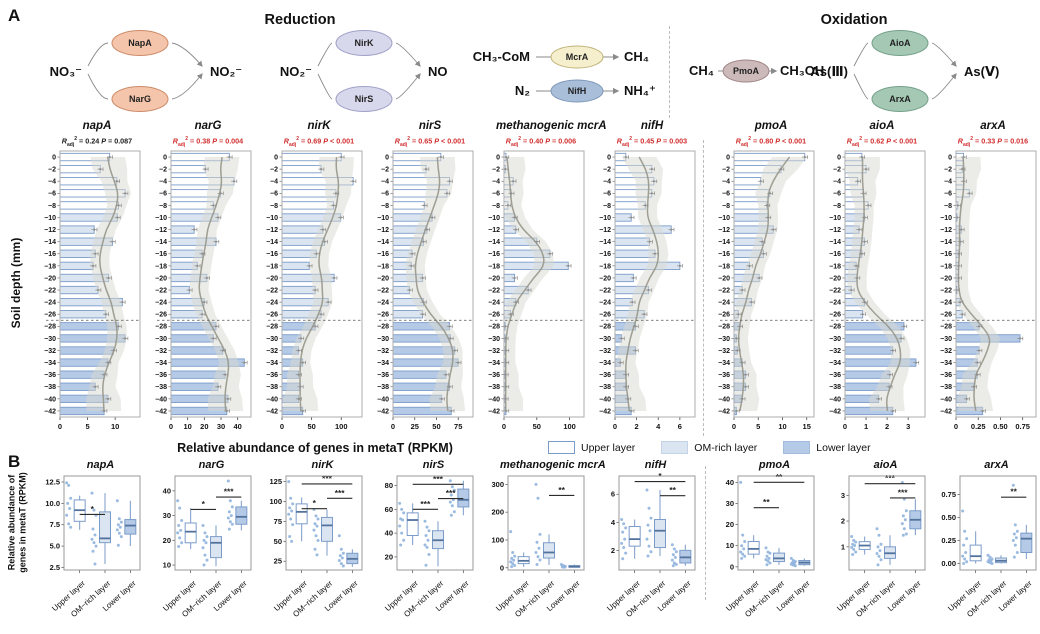  Describe the element at coordinates (494, 266) in the screenshot. I see `depth-tick-label: −18` at that location.